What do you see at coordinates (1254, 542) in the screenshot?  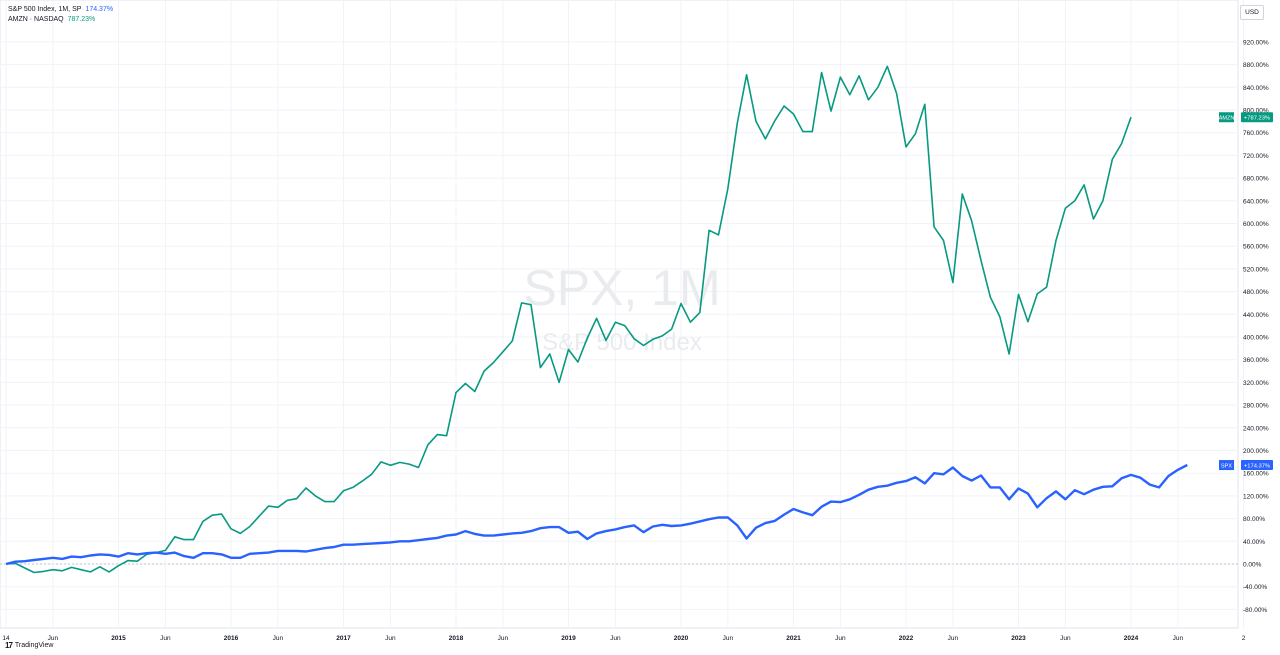 I see `y-tick-label: 40.00%` at bounding box center [1254, 542].